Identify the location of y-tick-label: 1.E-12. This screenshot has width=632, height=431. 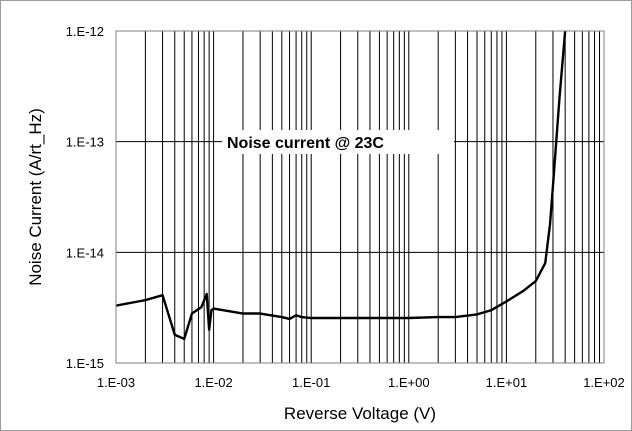
(85, 31).